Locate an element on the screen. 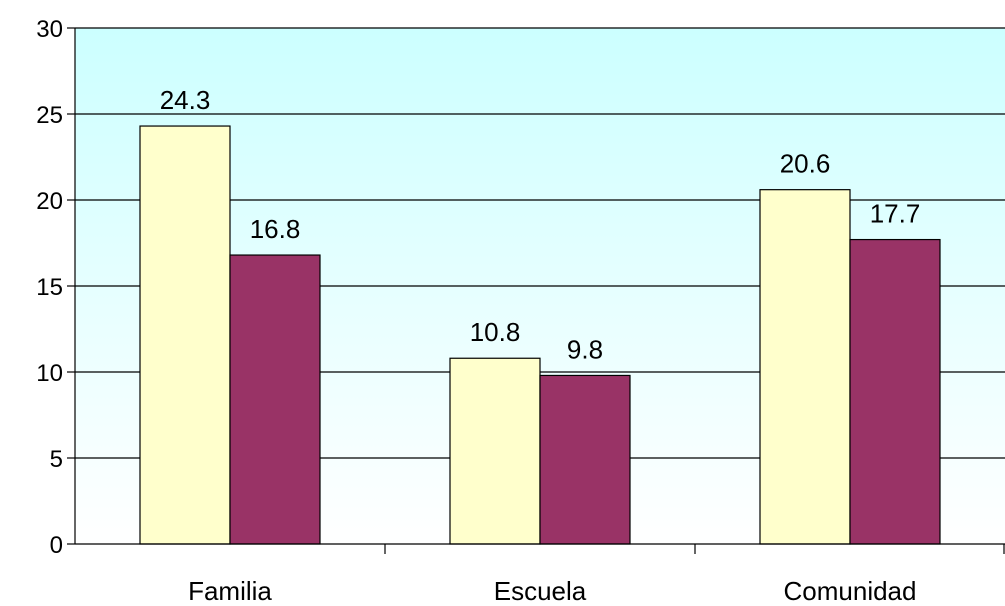 This screenshot has height=606, width=1005. y-tick-label: 30 is located at coordinates (49, 29).